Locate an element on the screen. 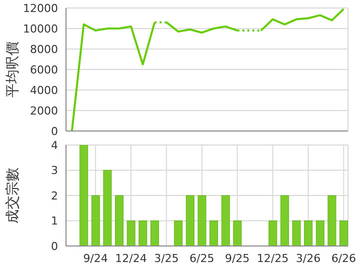 Image resolution: width=360 pixels, height=270 pixels. y-tick-label: 12000 is located at coordinates (40, 8).